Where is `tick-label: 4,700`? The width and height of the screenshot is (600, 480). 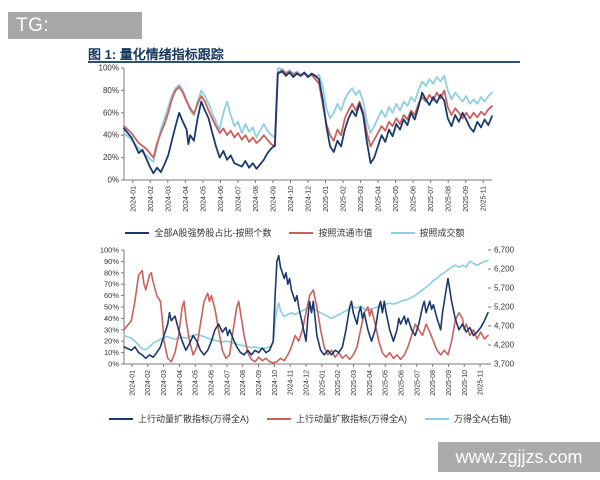
tick-label: 4,700 is located at coordinates (504, 326).